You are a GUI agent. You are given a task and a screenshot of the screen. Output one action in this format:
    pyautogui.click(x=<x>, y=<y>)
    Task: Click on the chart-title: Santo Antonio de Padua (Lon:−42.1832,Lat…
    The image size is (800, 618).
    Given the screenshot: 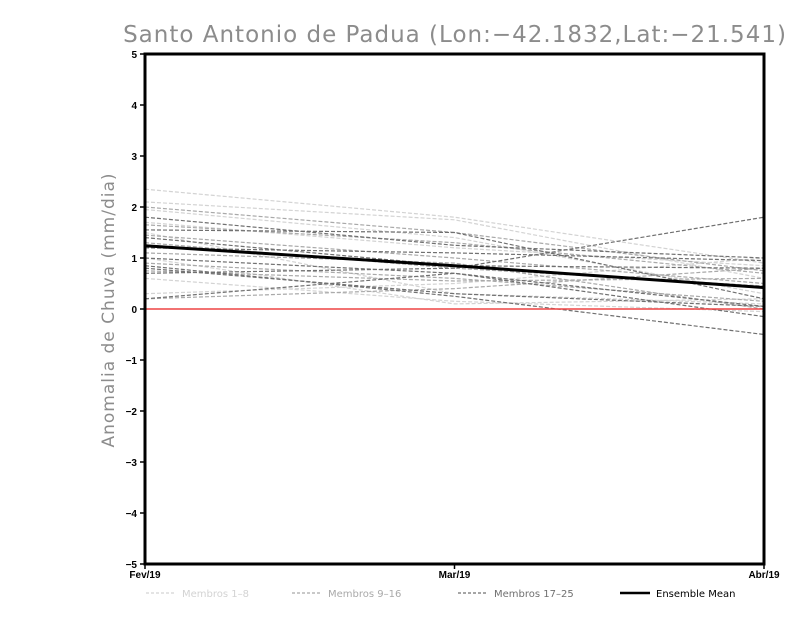 What is the action you would take?
    pyautogui.click(x=455, y=35)
    